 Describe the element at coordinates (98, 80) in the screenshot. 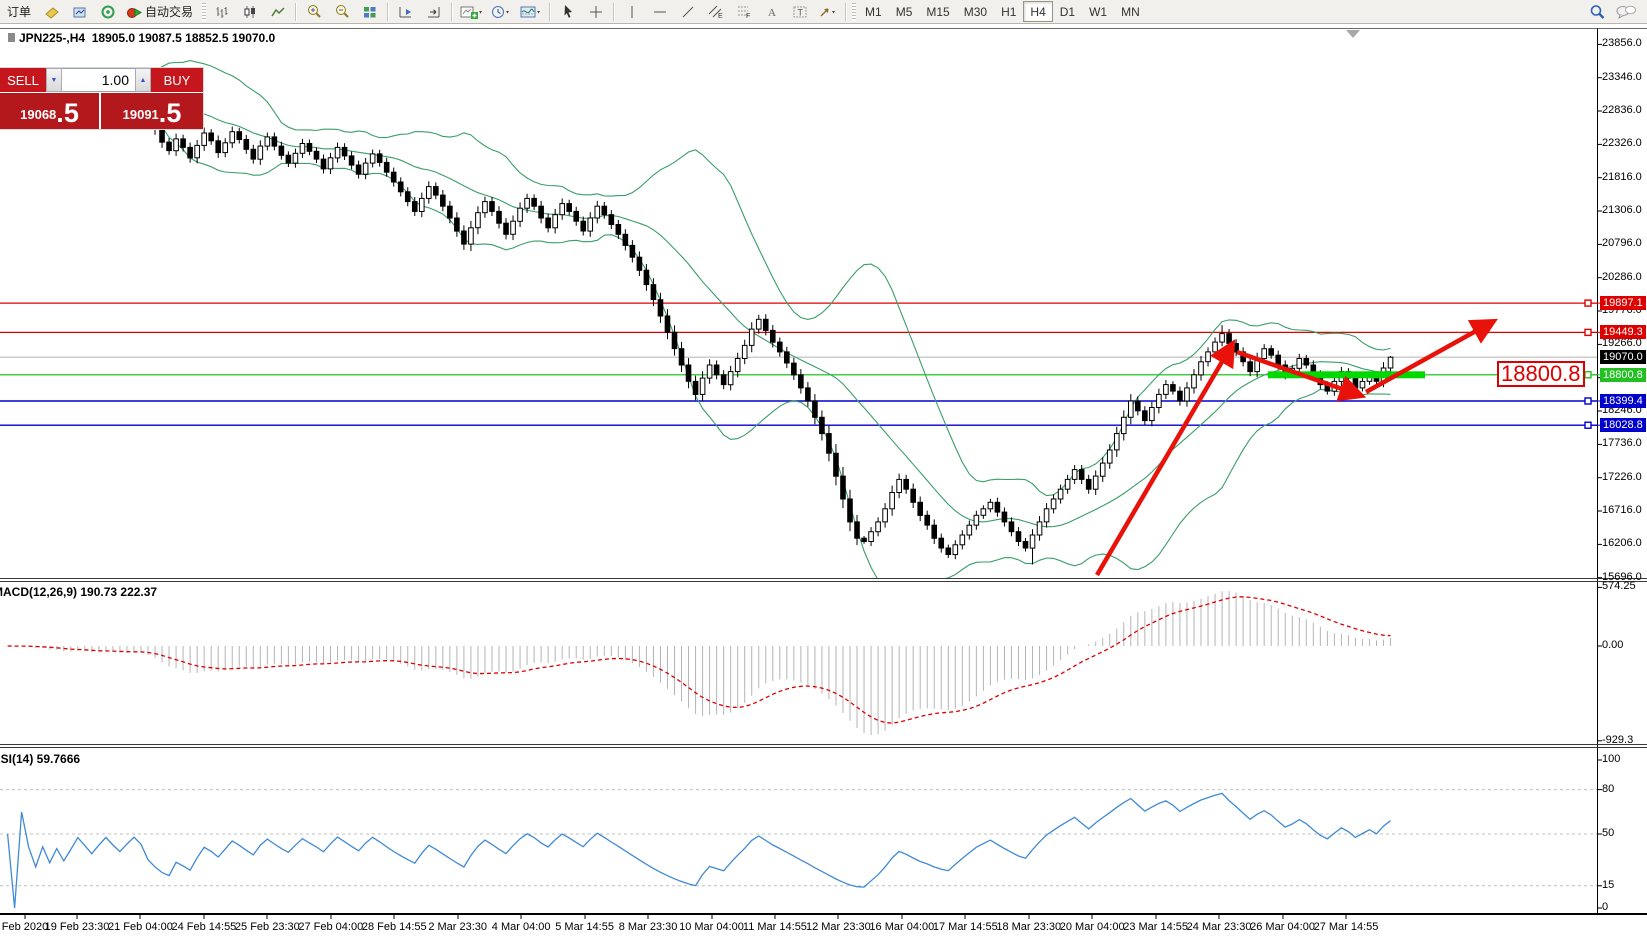

I see `volume-input` at that location.